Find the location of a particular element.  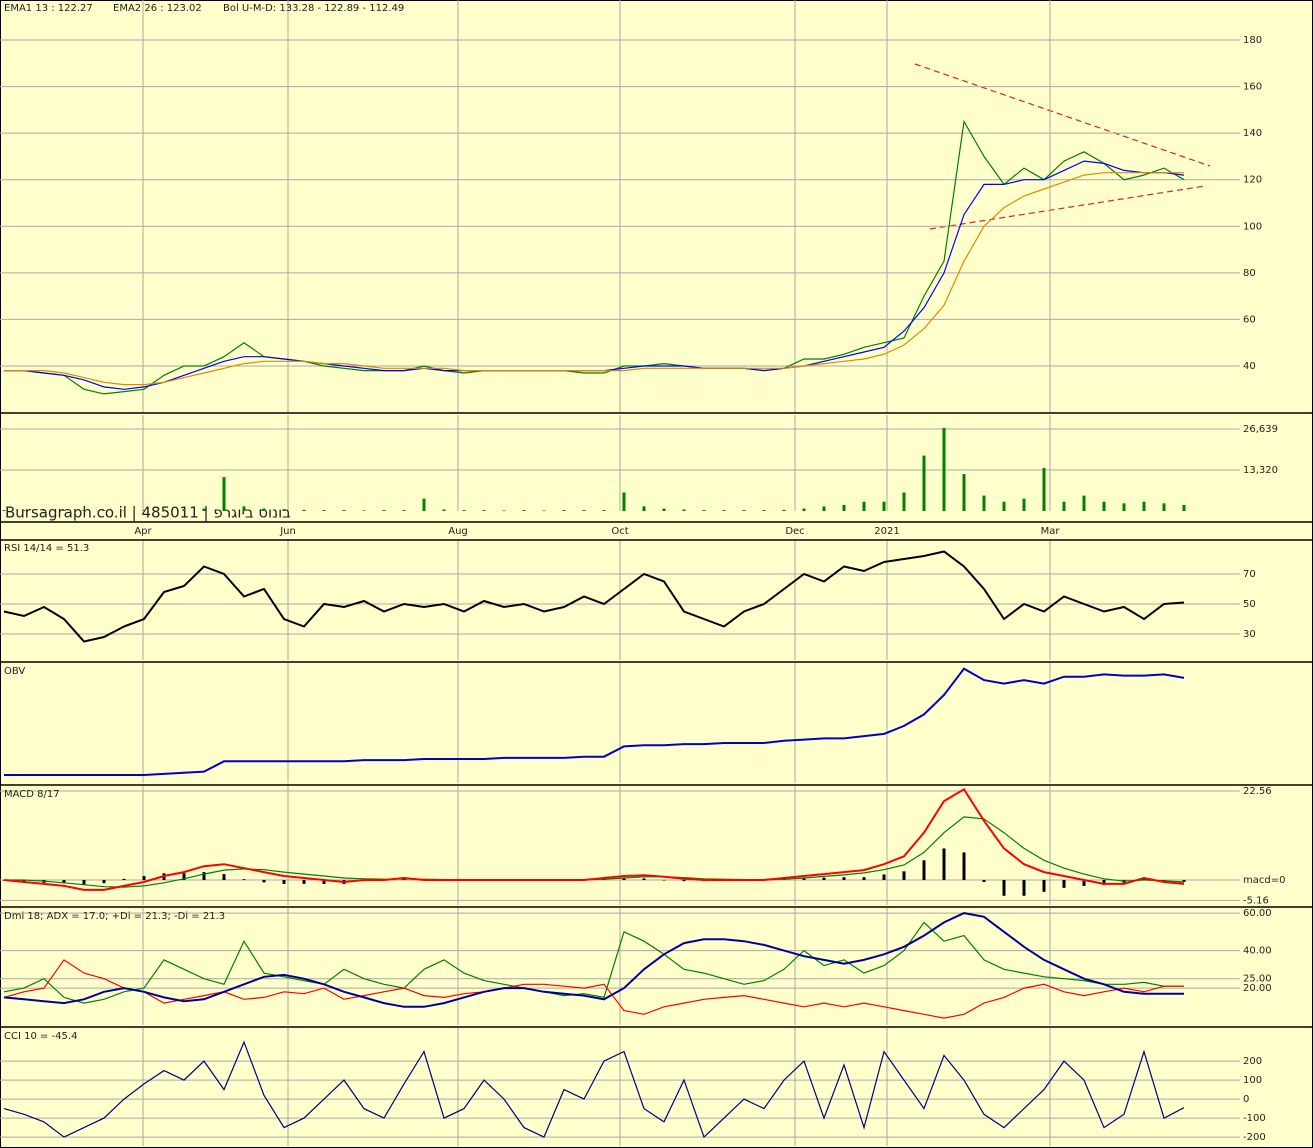

y-tick-label: 22.56 is located at coordinates (1257, 791).